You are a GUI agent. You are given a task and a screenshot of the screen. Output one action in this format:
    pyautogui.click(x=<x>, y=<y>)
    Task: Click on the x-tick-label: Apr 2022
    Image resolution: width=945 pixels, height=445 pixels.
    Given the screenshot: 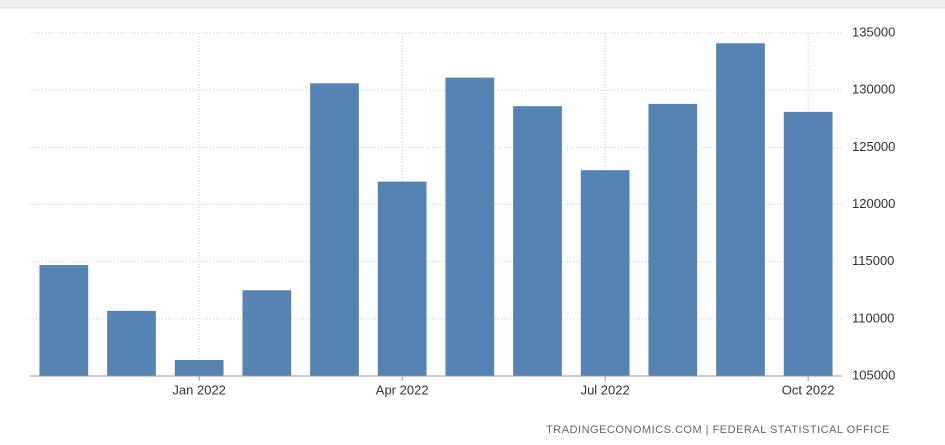 What is the action you would take?
    pyautogui.click(x=402, y=389)
    